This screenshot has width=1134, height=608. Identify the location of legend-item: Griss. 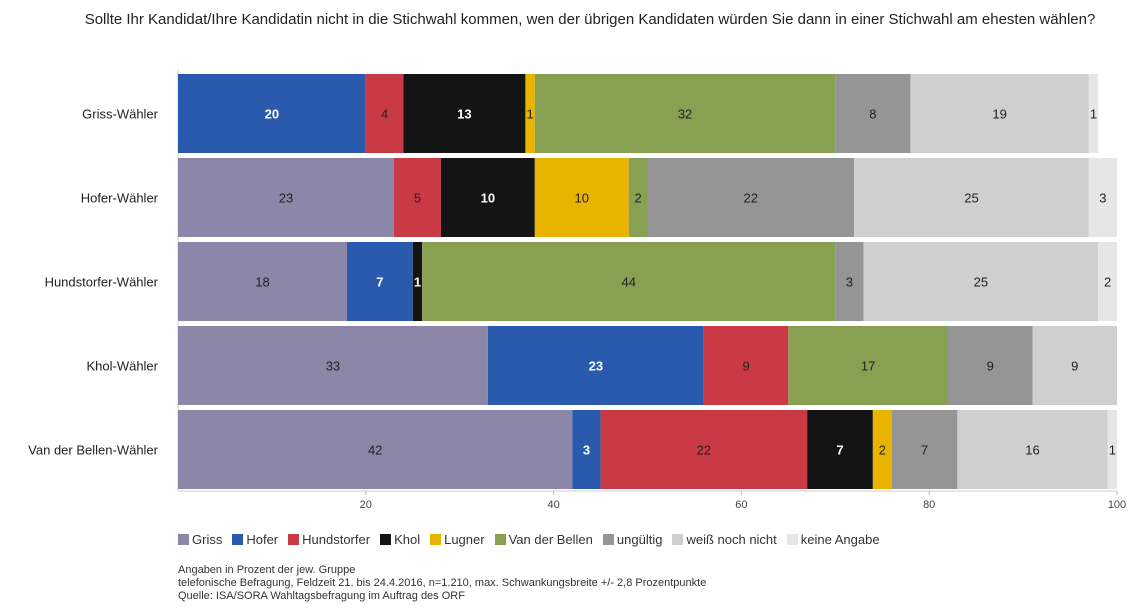
(200, 539).